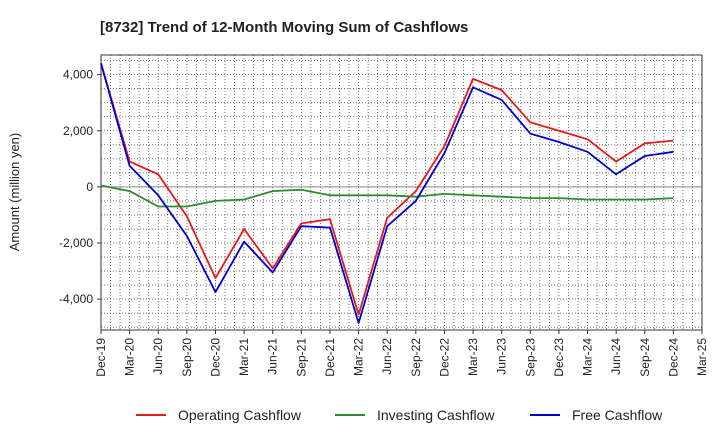 This screenshot has width=720, height=440. Describe the element at coordinates (244, 357) in the screenshot. I see `x-tick-label: Mar-21` at that location.